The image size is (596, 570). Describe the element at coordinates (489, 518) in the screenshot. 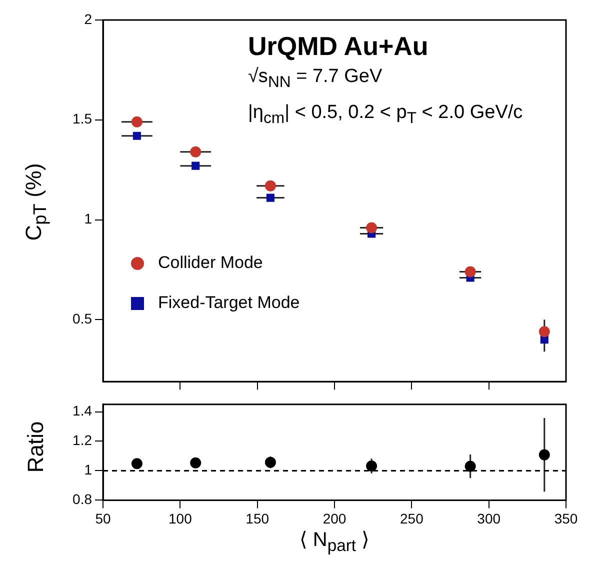

I see `x-tick-label: 300` at that location.